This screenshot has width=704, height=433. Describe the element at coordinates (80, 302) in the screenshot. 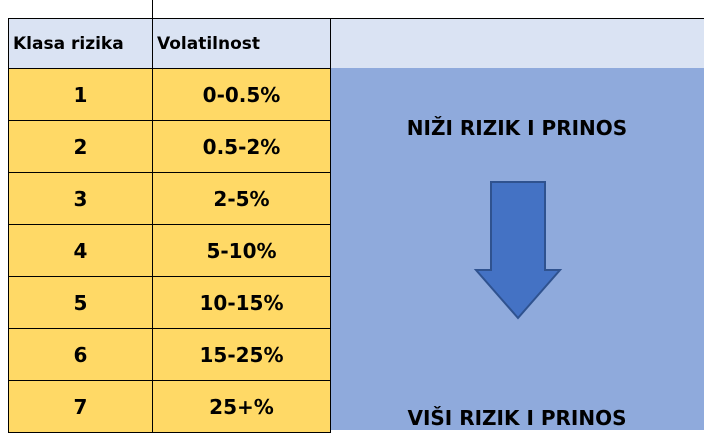

I see `table-cell: 5` at that location.